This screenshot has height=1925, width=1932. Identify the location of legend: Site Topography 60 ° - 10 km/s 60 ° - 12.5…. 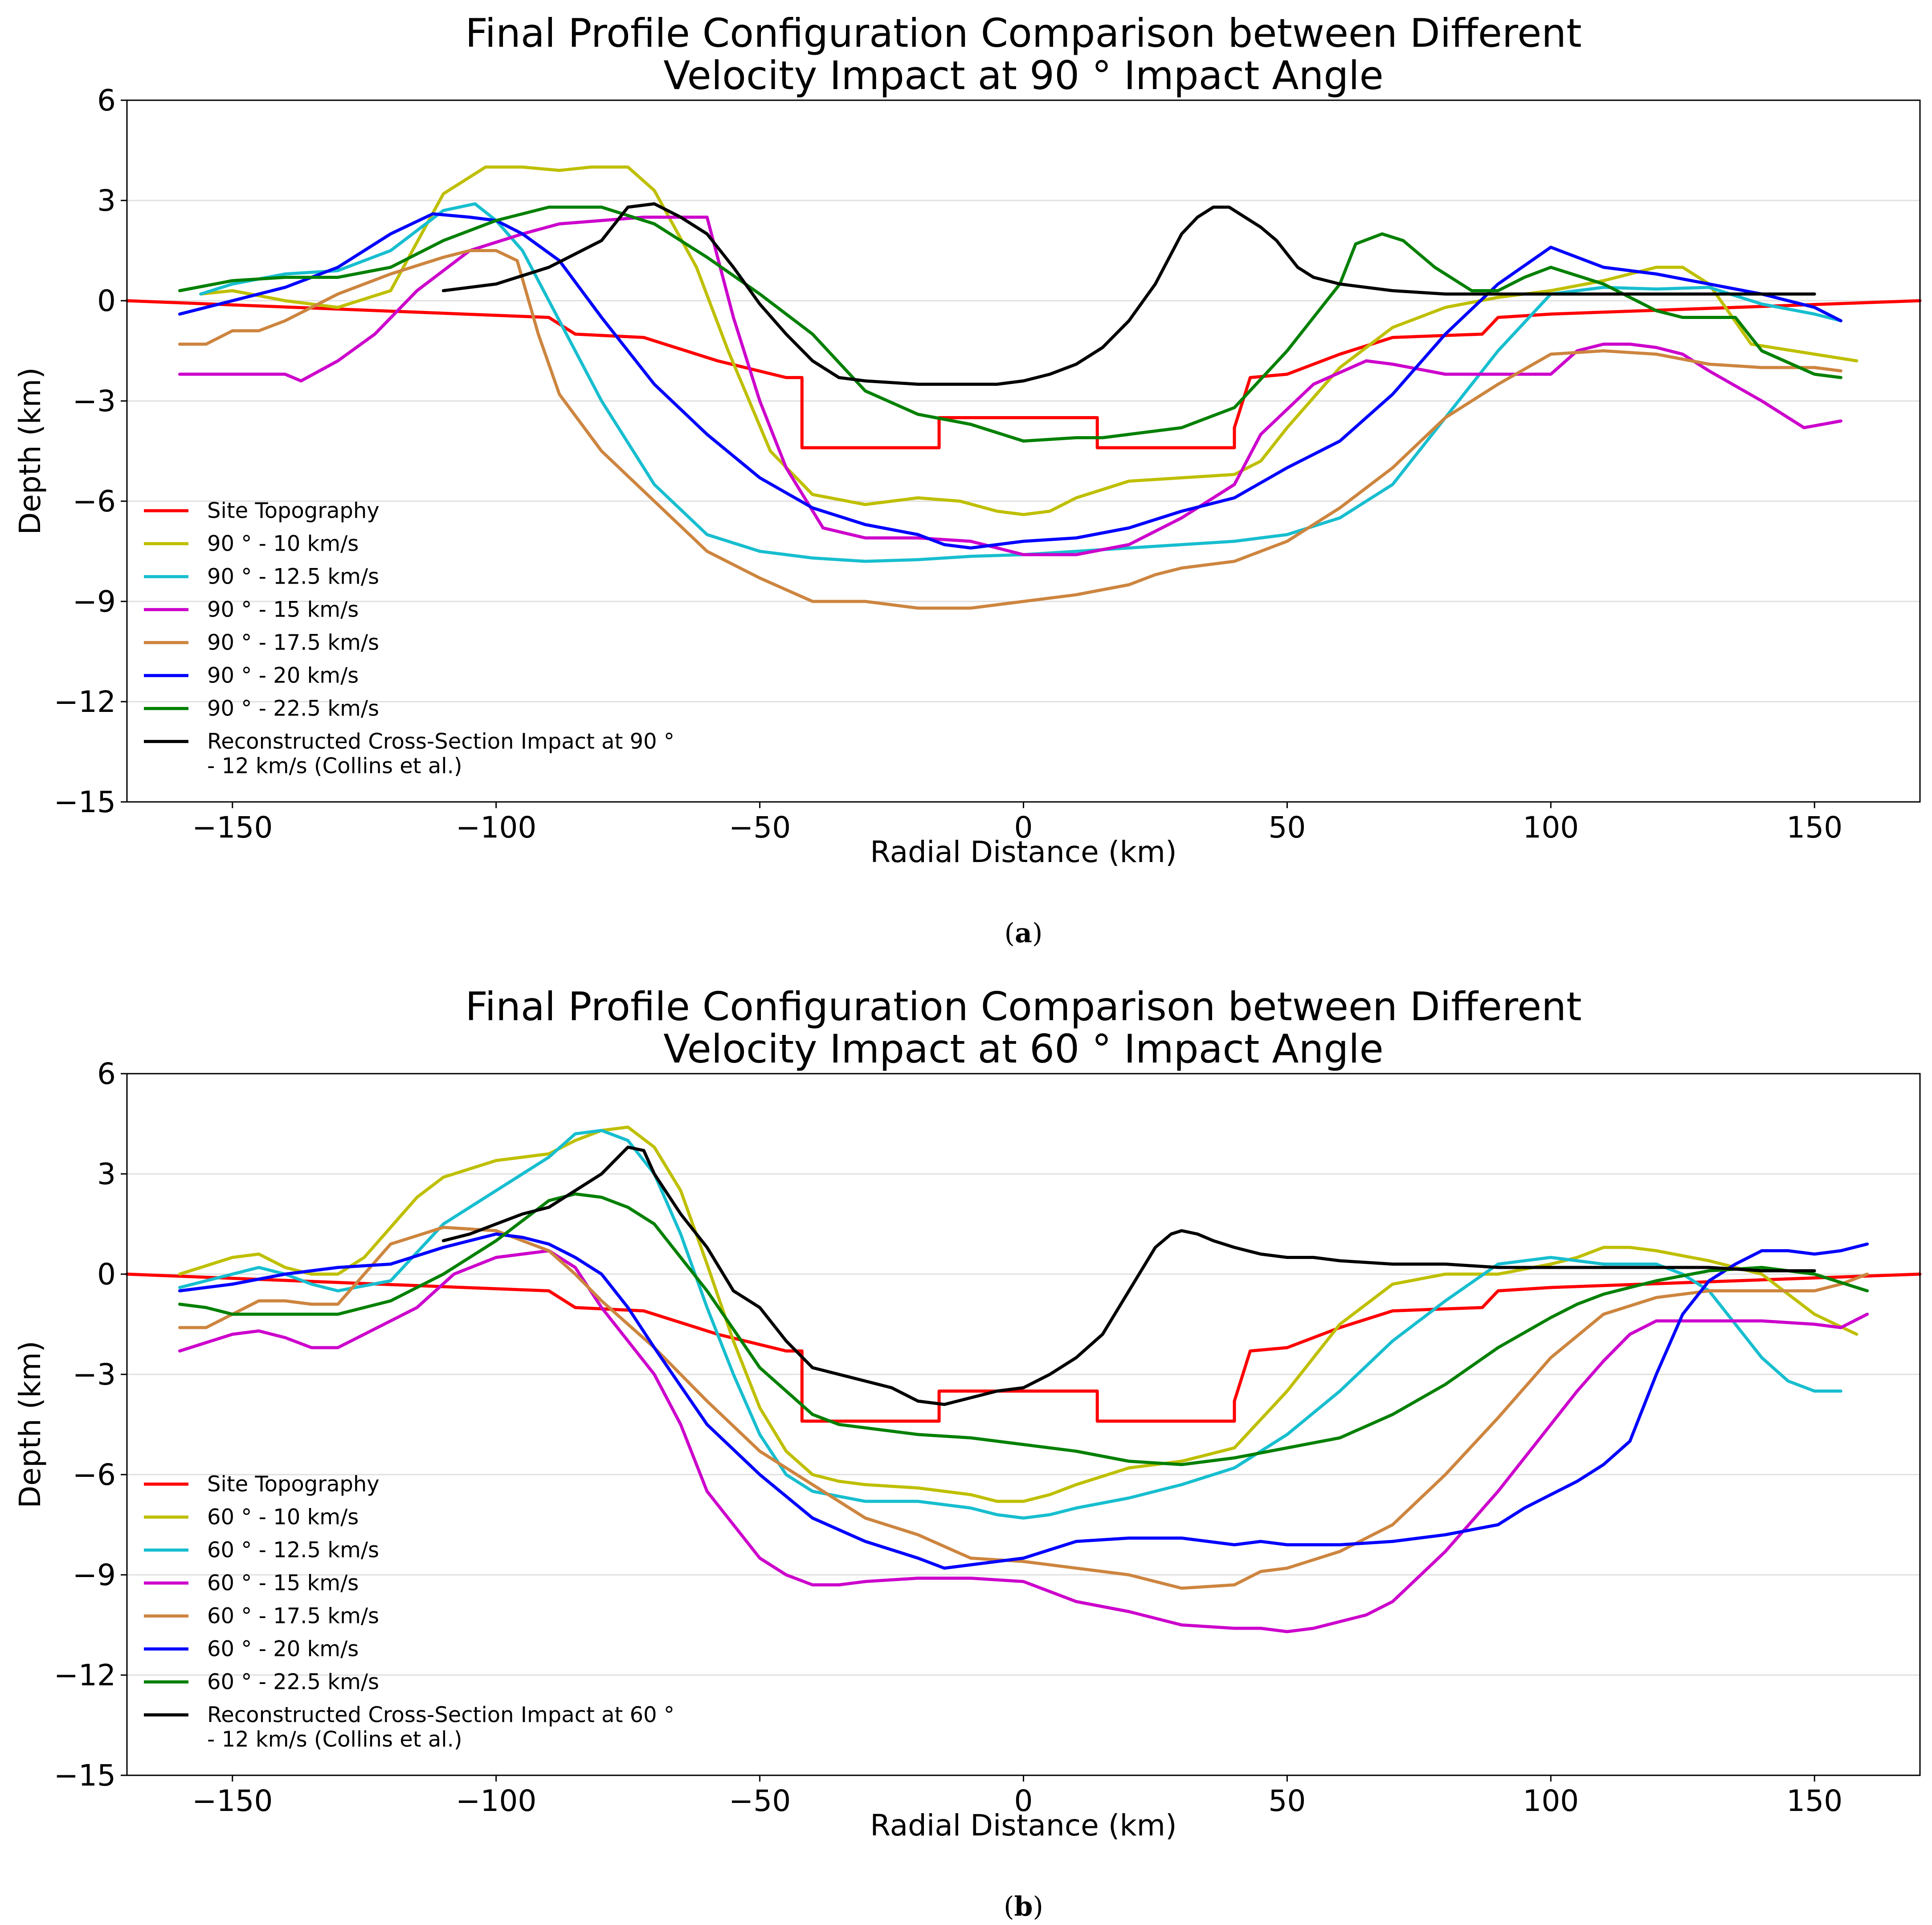
(409, 1612).